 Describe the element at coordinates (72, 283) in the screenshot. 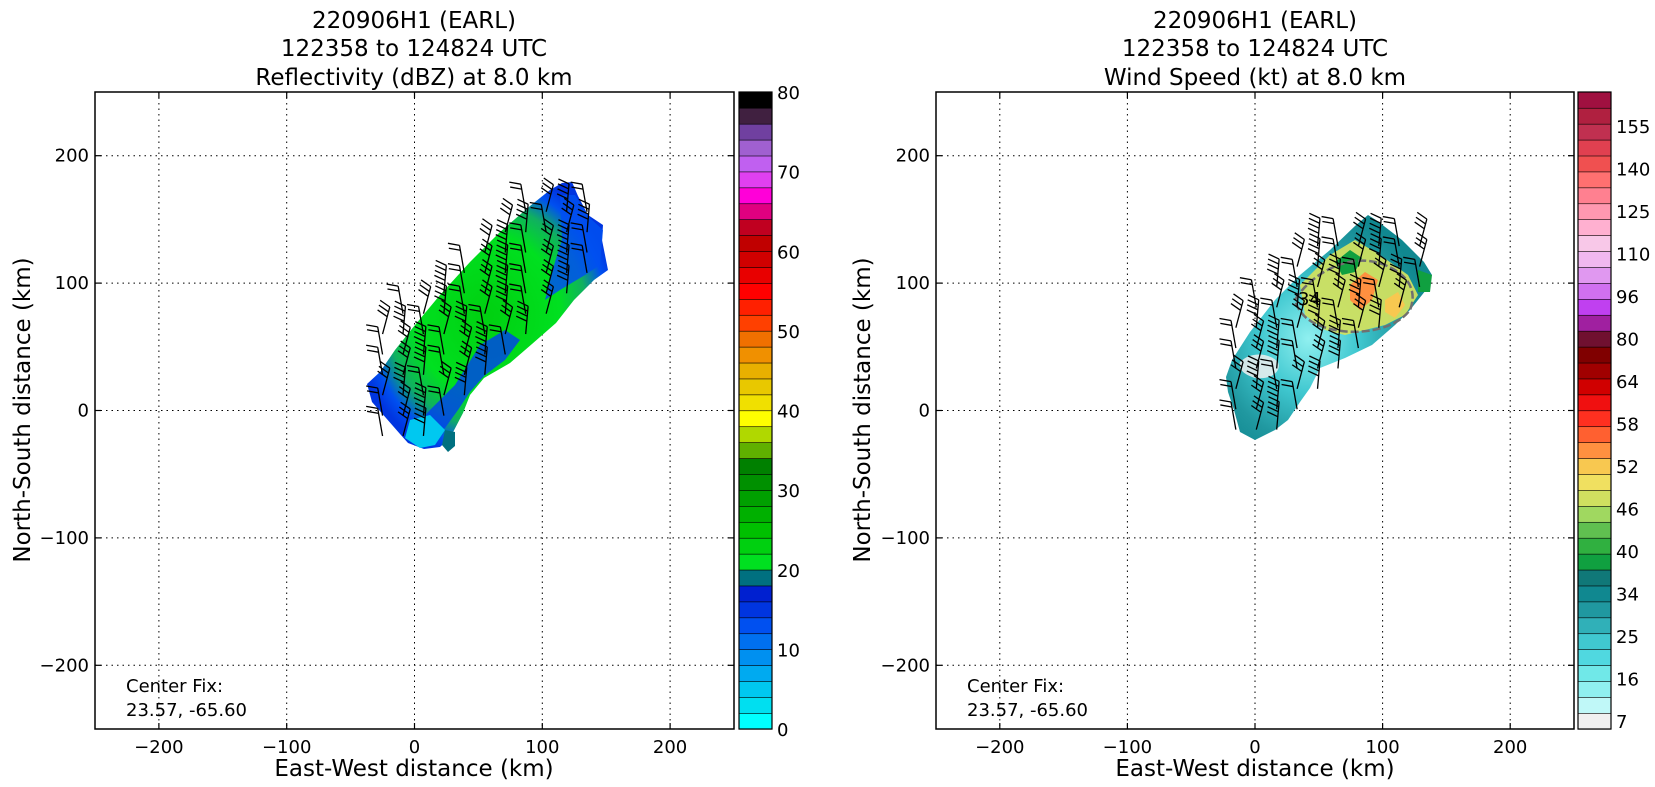

I see `y-tick-label: 100` at that location.